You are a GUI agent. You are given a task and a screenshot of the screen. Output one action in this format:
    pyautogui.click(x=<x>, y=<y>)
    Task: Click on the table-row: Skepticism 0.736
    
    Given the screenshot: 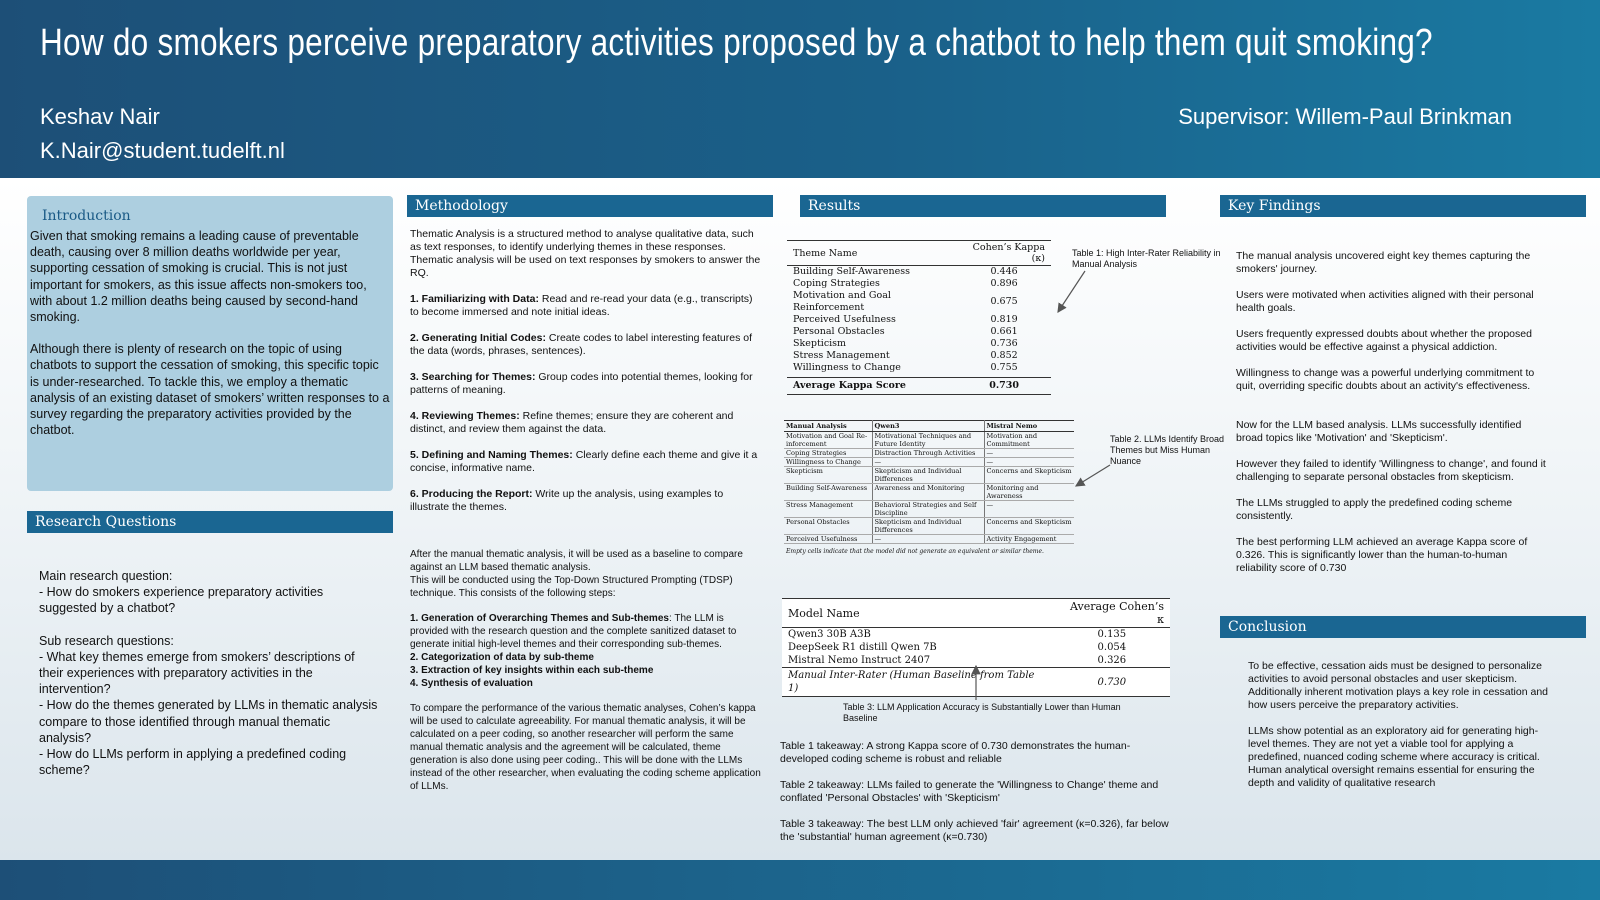 What is the action you would take?
    pyautogui.click(x=919, y=344)
    